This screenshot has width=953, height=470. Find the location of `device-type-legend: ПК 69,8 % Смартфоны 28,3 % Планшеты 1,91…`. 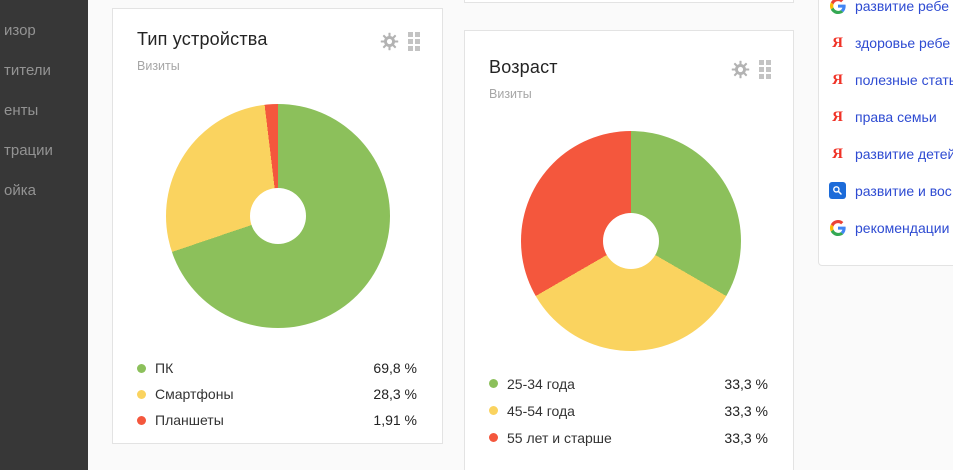

device-type-legend: ПК 69,8 % Смартфоны 28,3 % Планшеты 1,91… is located at coordinates (277, 394).